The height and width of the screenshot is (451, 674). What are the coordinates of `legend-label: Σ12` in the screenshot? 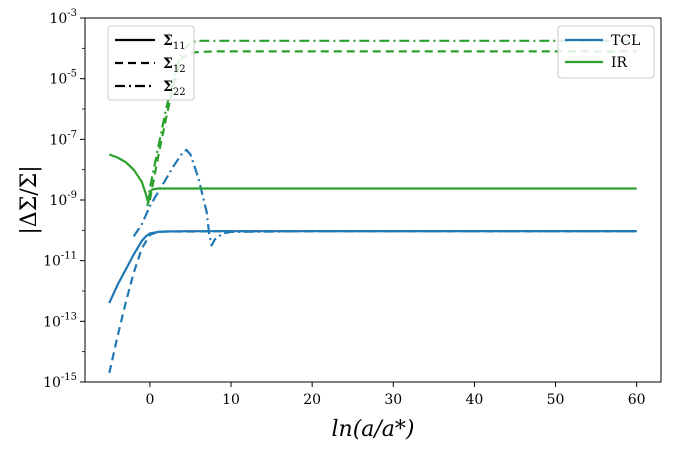 It's located at (174, 65).